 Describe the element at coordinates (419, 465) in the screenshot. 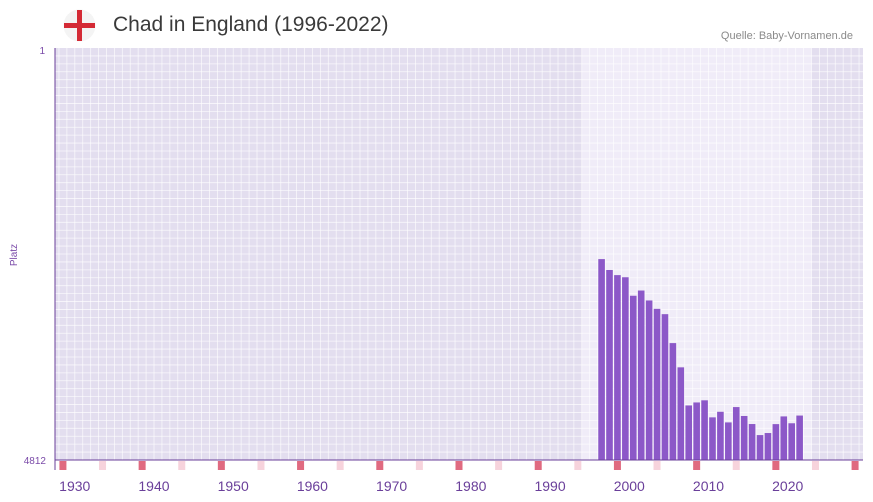

I see `year-marker-1973` at that location.